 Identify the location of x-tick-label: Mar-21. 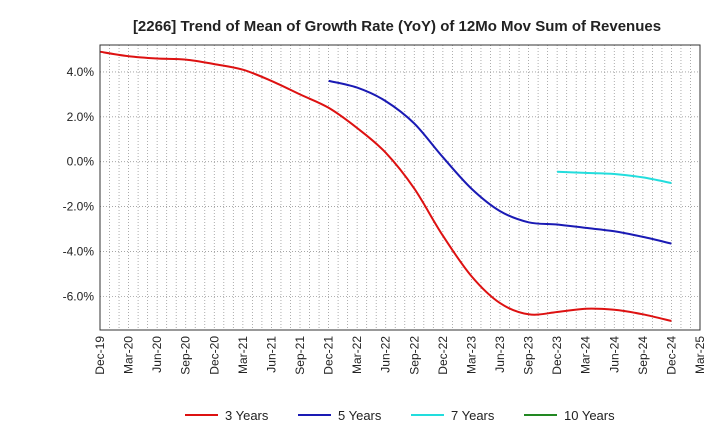
(243, 355).